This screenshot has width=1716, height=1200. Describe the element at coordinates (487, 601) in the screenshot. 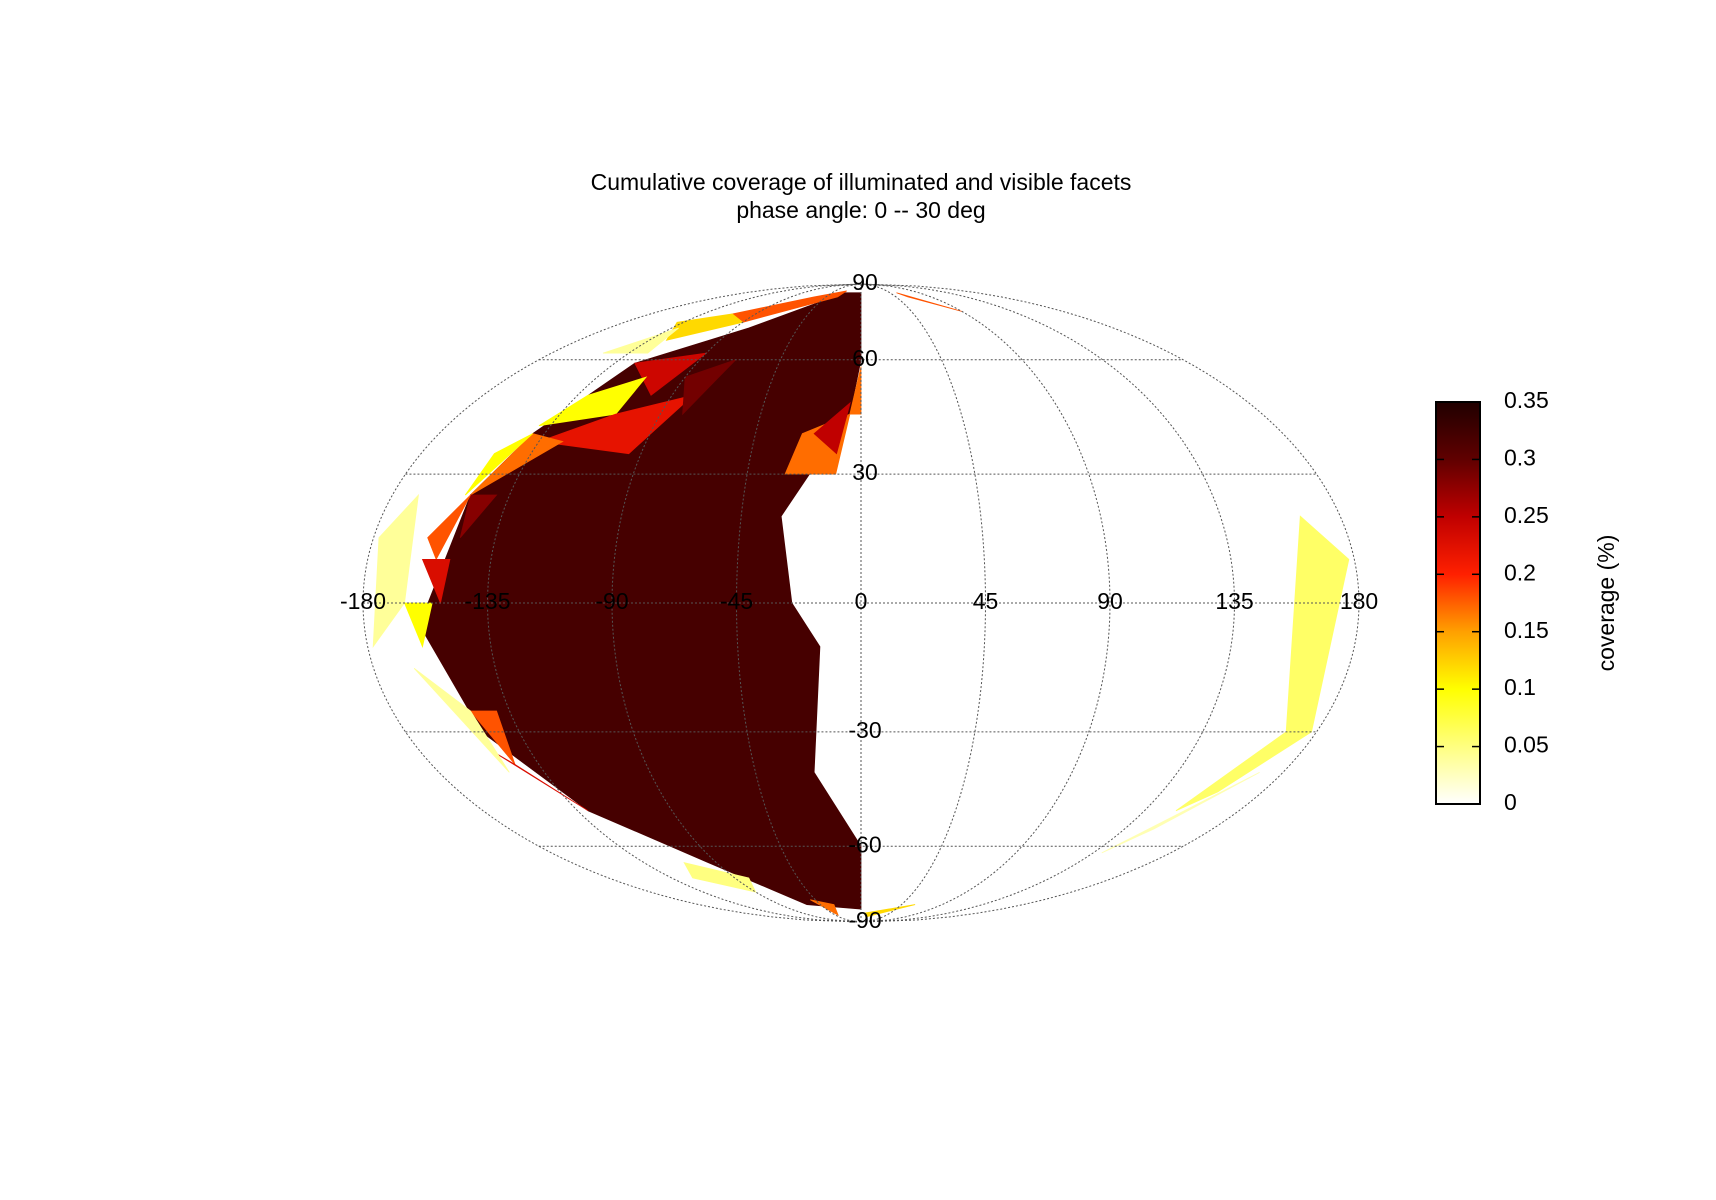

I see `lon-tick-label: -135` at that location.